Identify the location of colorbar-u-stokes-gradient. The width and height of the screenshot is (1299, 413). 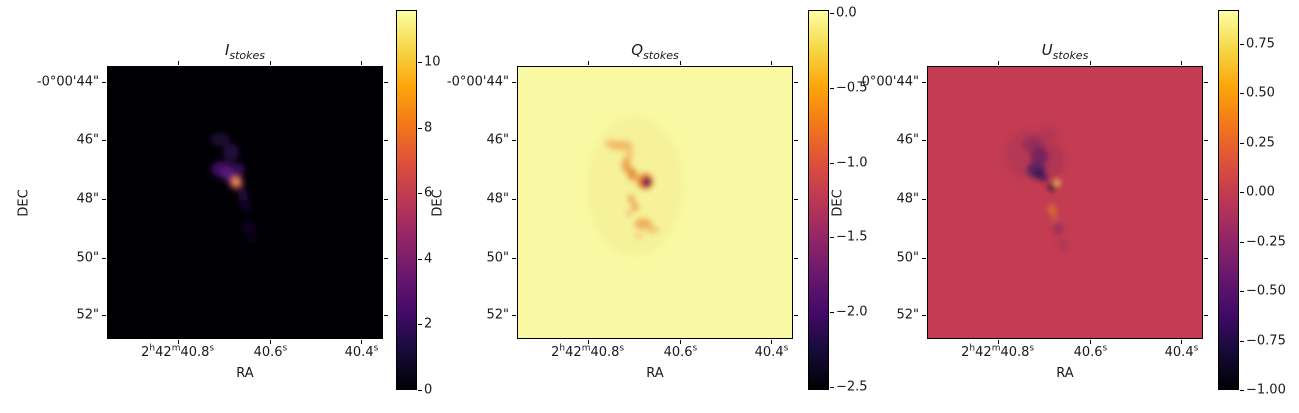
(1228, 200).